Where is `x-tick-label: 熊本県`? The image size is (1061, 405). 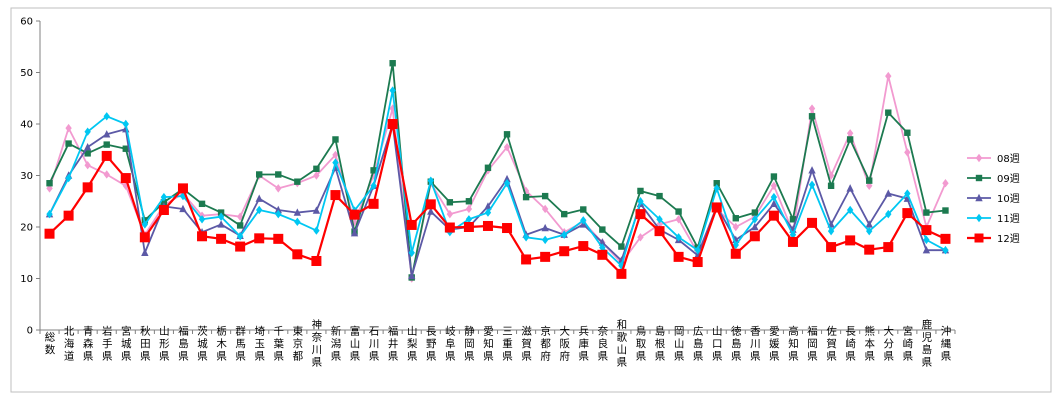 x-tick-label: 熊本県 is located at coordinates (869, 343).